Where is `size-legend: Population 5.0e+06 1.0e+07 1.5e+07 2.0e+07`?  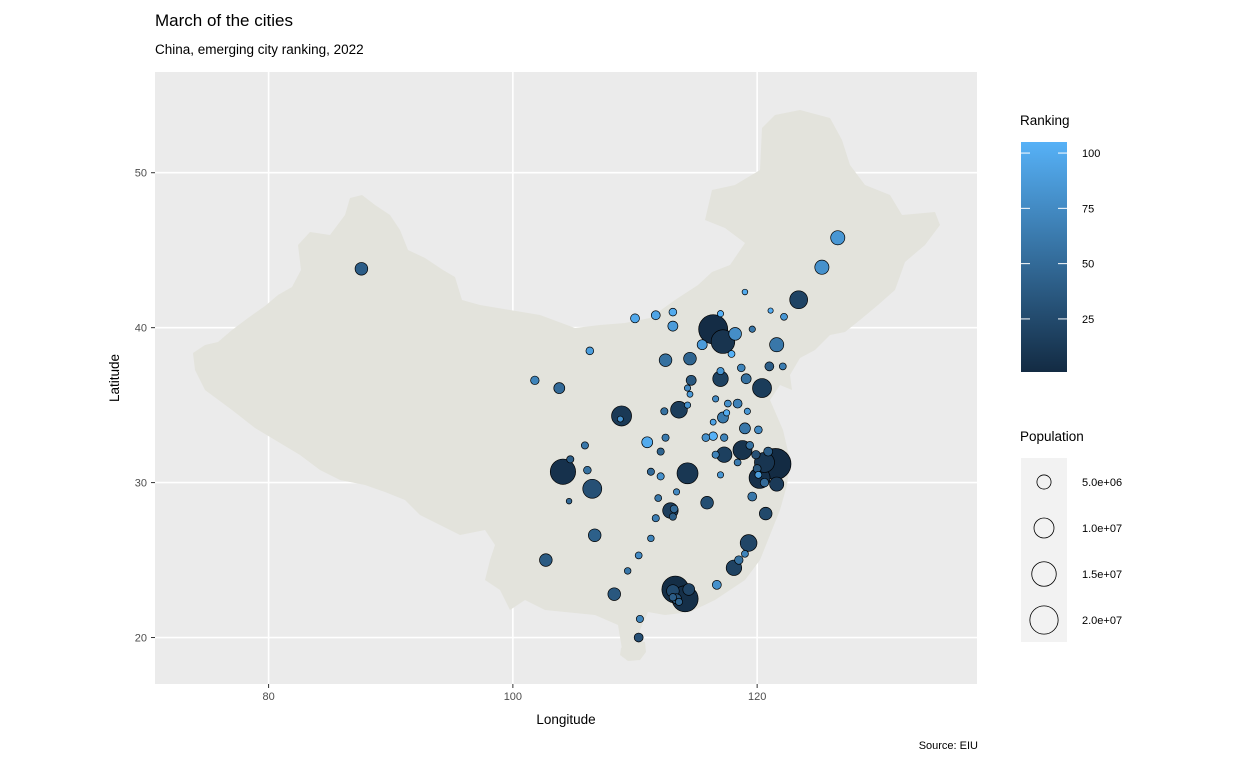 size-legend: Population 5.0e+06 1.0e+07 1.5e+07 2.0e+07 is located at coordinates (1071, 535).